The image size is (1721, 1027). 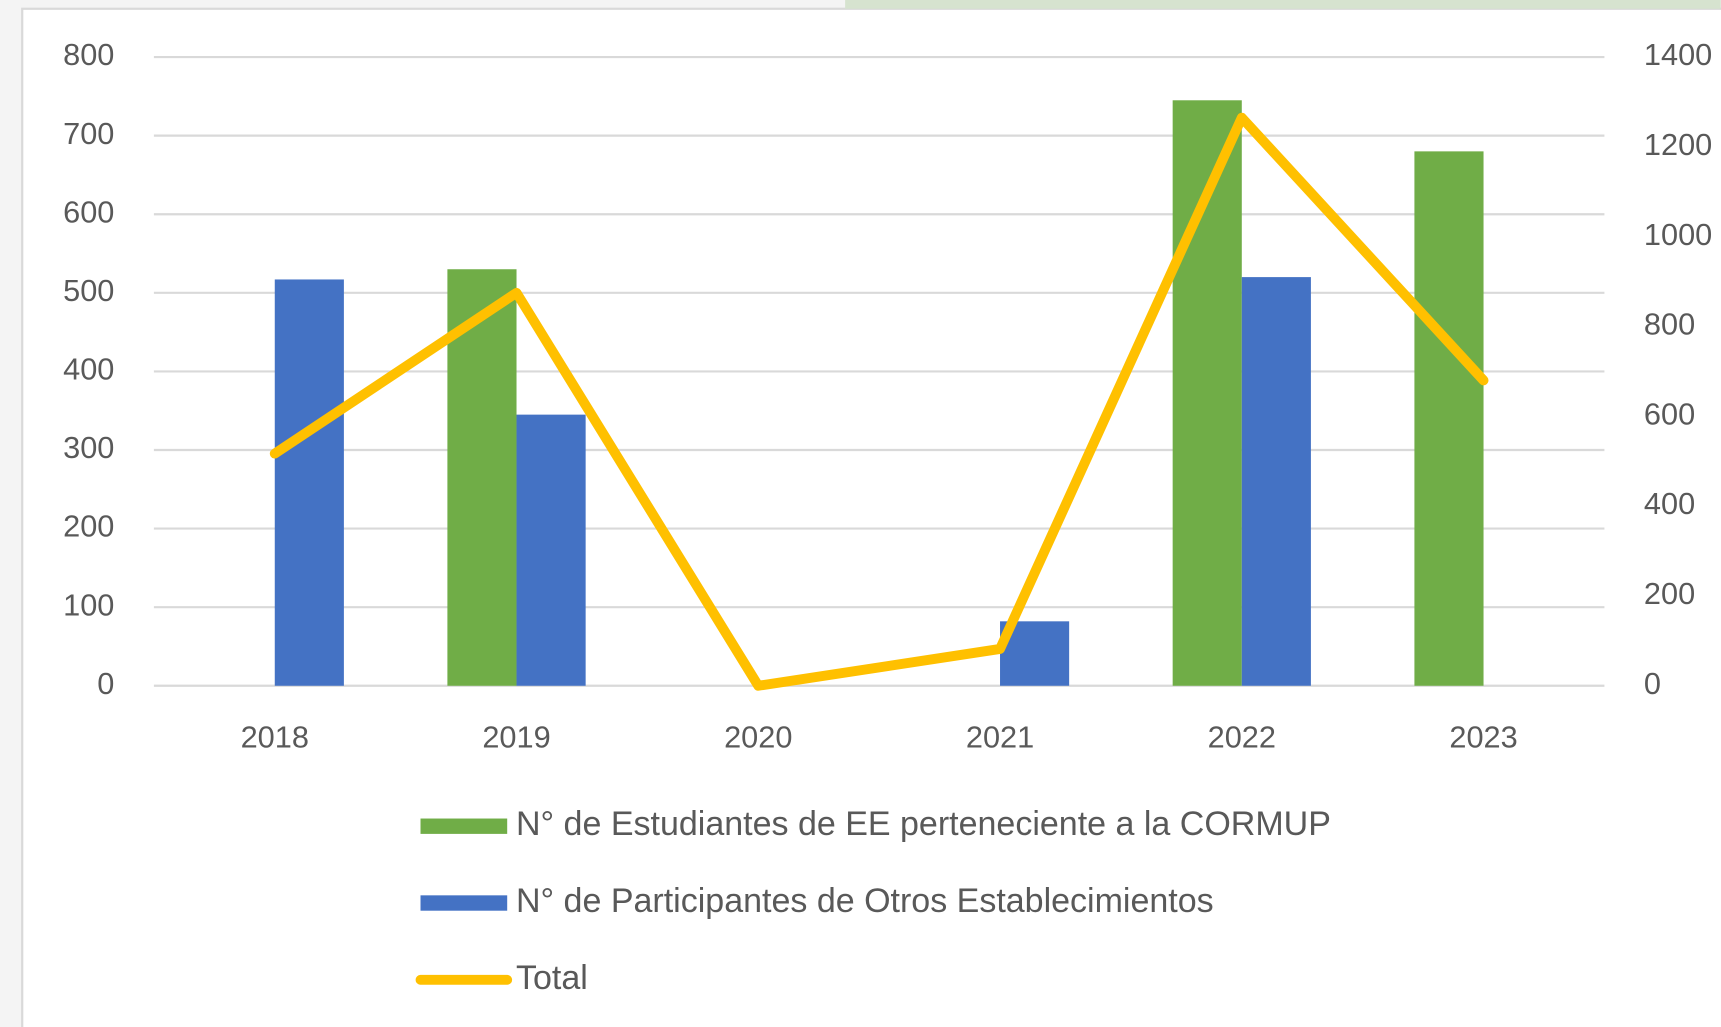 I want to click on y2-tick-label: 1200, so click(x=1678, y=144).